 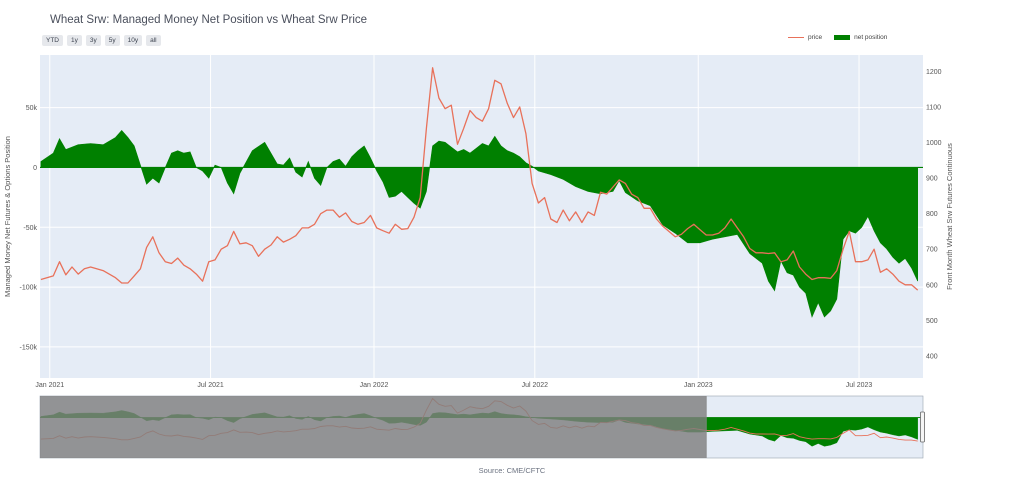 I want to click on y-right-tick-label: 700, so click(x=932, y=250).